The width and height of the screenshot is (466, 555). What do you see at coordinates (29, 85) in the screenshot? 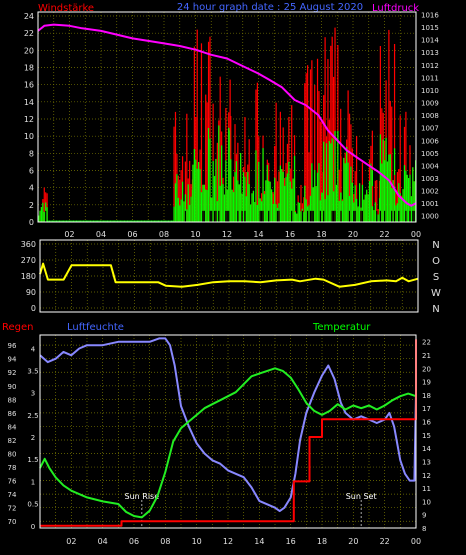
I see `y-tick-label-wind: 16` at bounding box center [29, 85].